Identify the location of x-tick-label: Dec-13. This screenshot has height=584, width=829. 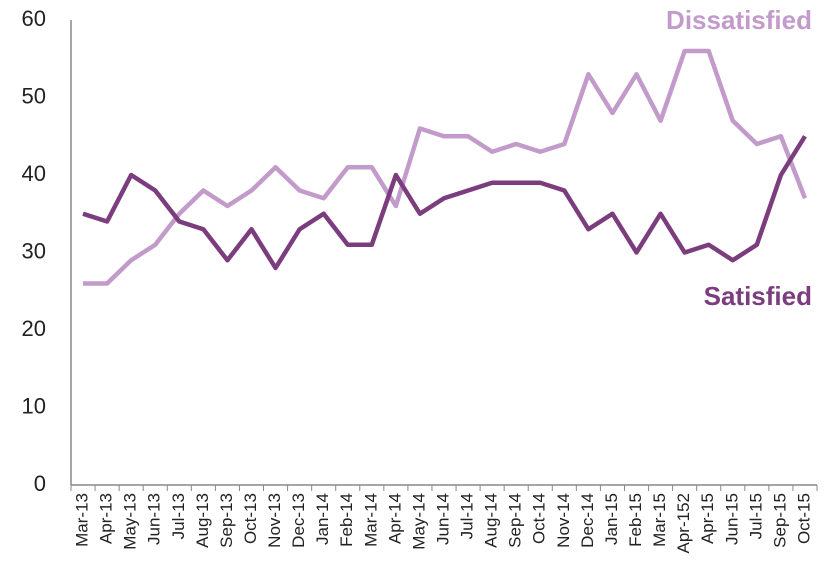
(298, 520).